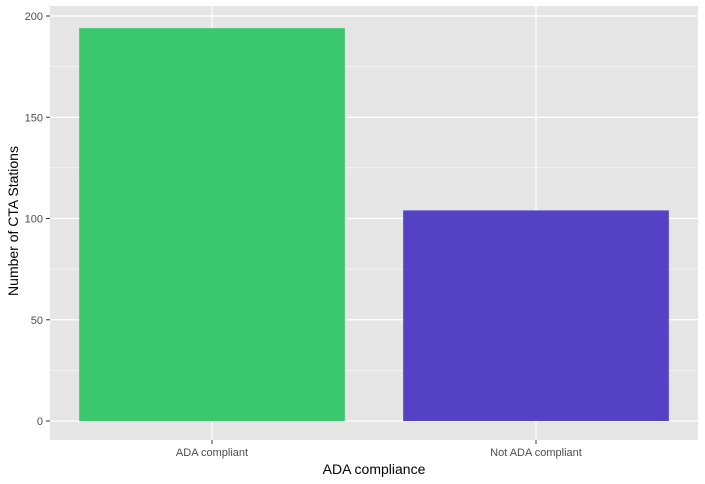 This screenshot has height=484, width=705. I want to click on y-tick-label: 0, so click(40, 422).